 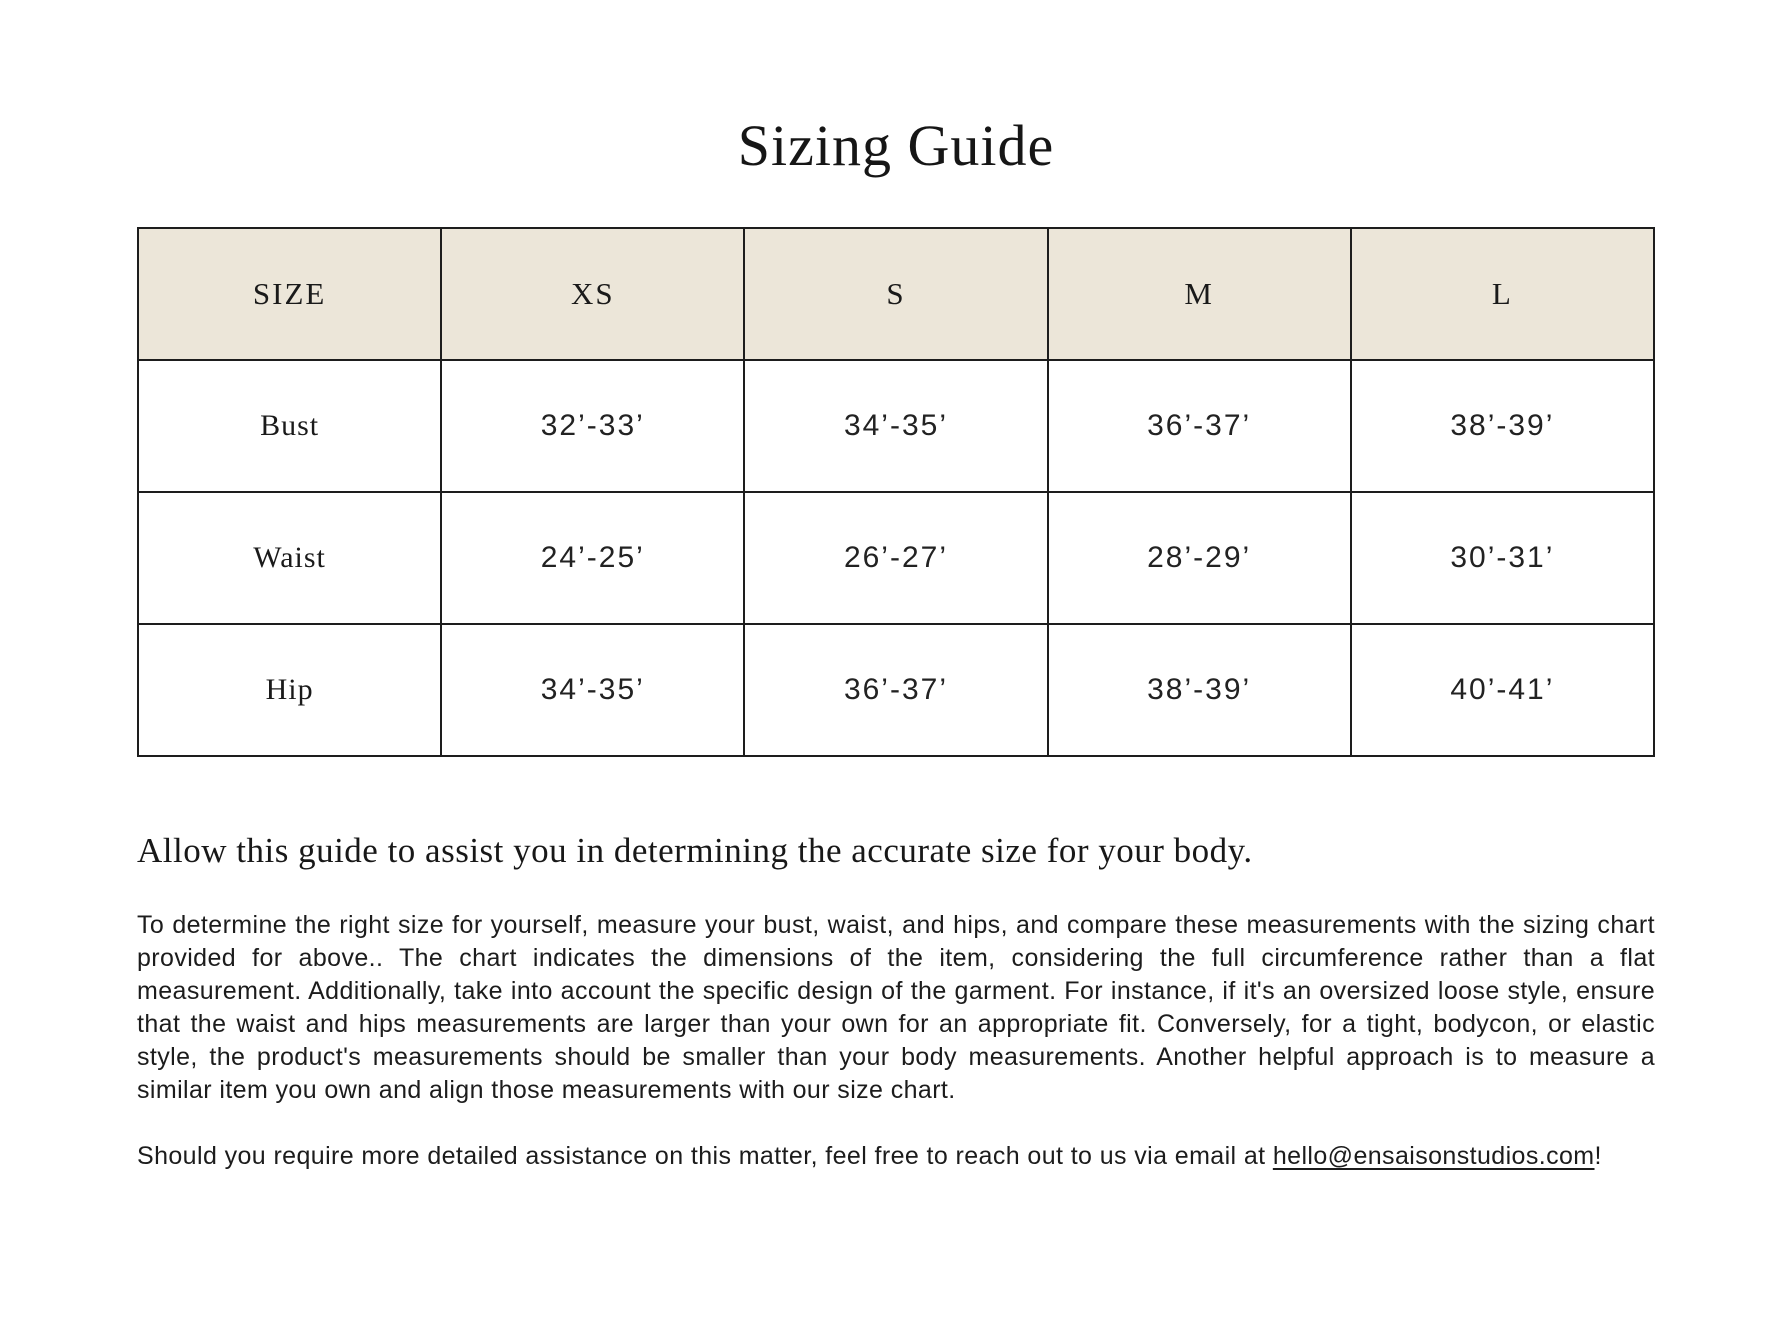 I want to click on row-label-waist: Waist, so click(x=289, y=558).